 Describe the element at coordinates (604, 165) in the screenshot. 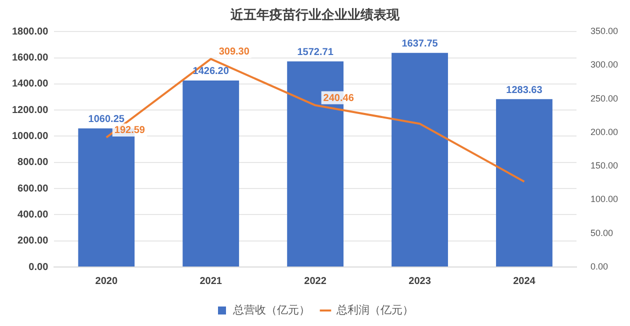

I see `y2-tick-label: 150.00` at that location.